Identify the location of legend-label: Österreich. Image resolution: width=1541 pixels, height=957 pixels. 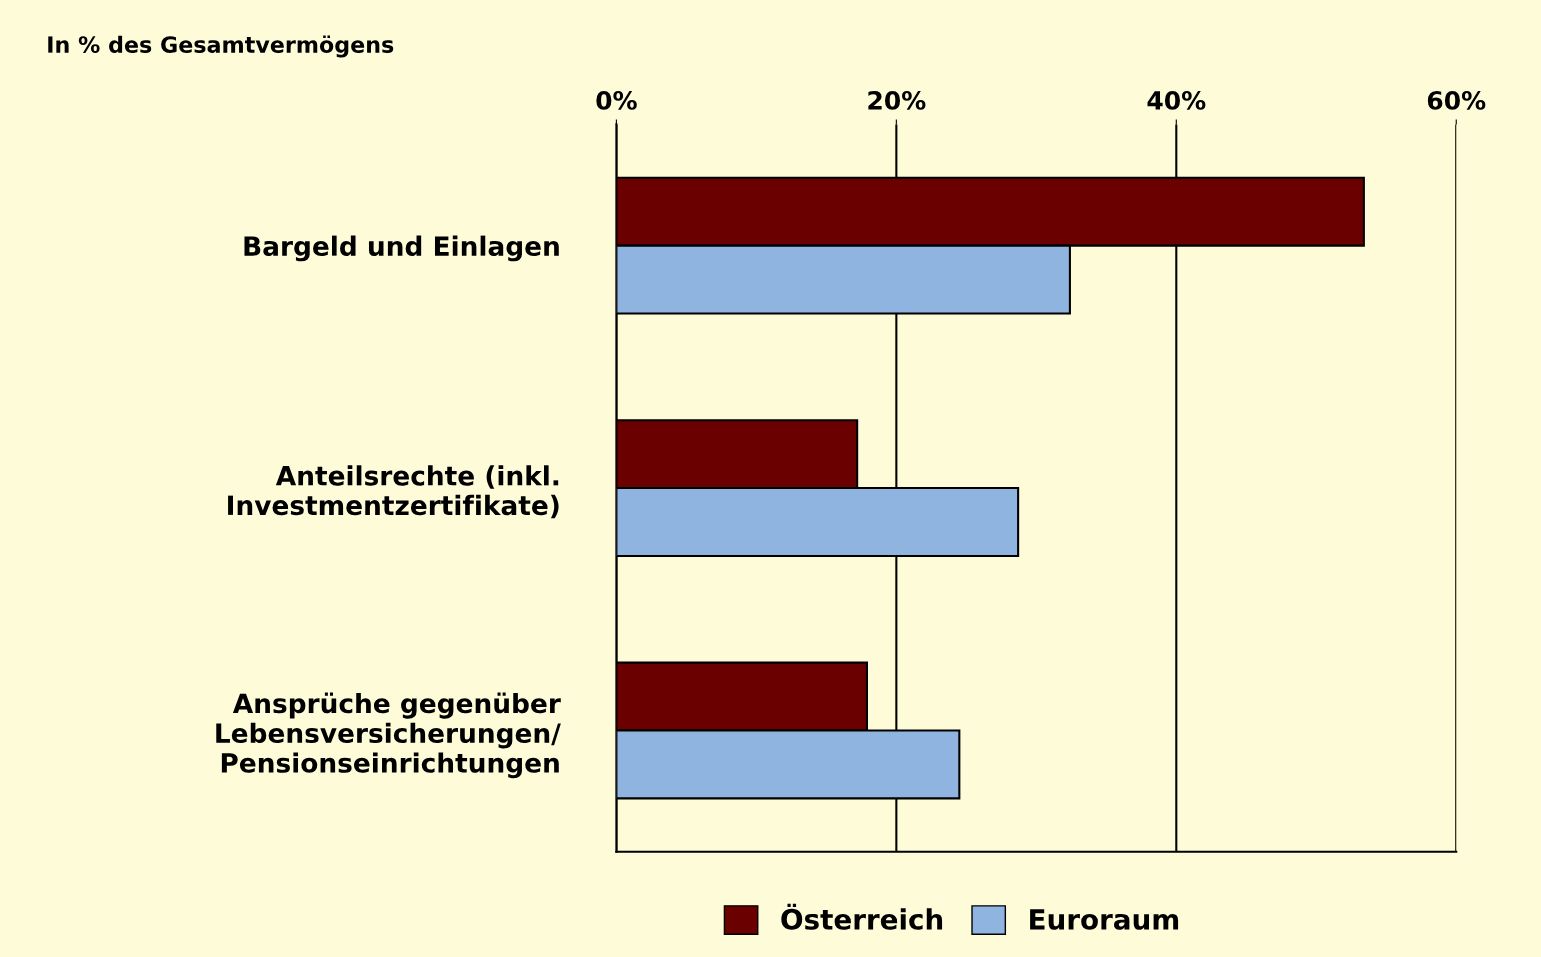
(862, 916).